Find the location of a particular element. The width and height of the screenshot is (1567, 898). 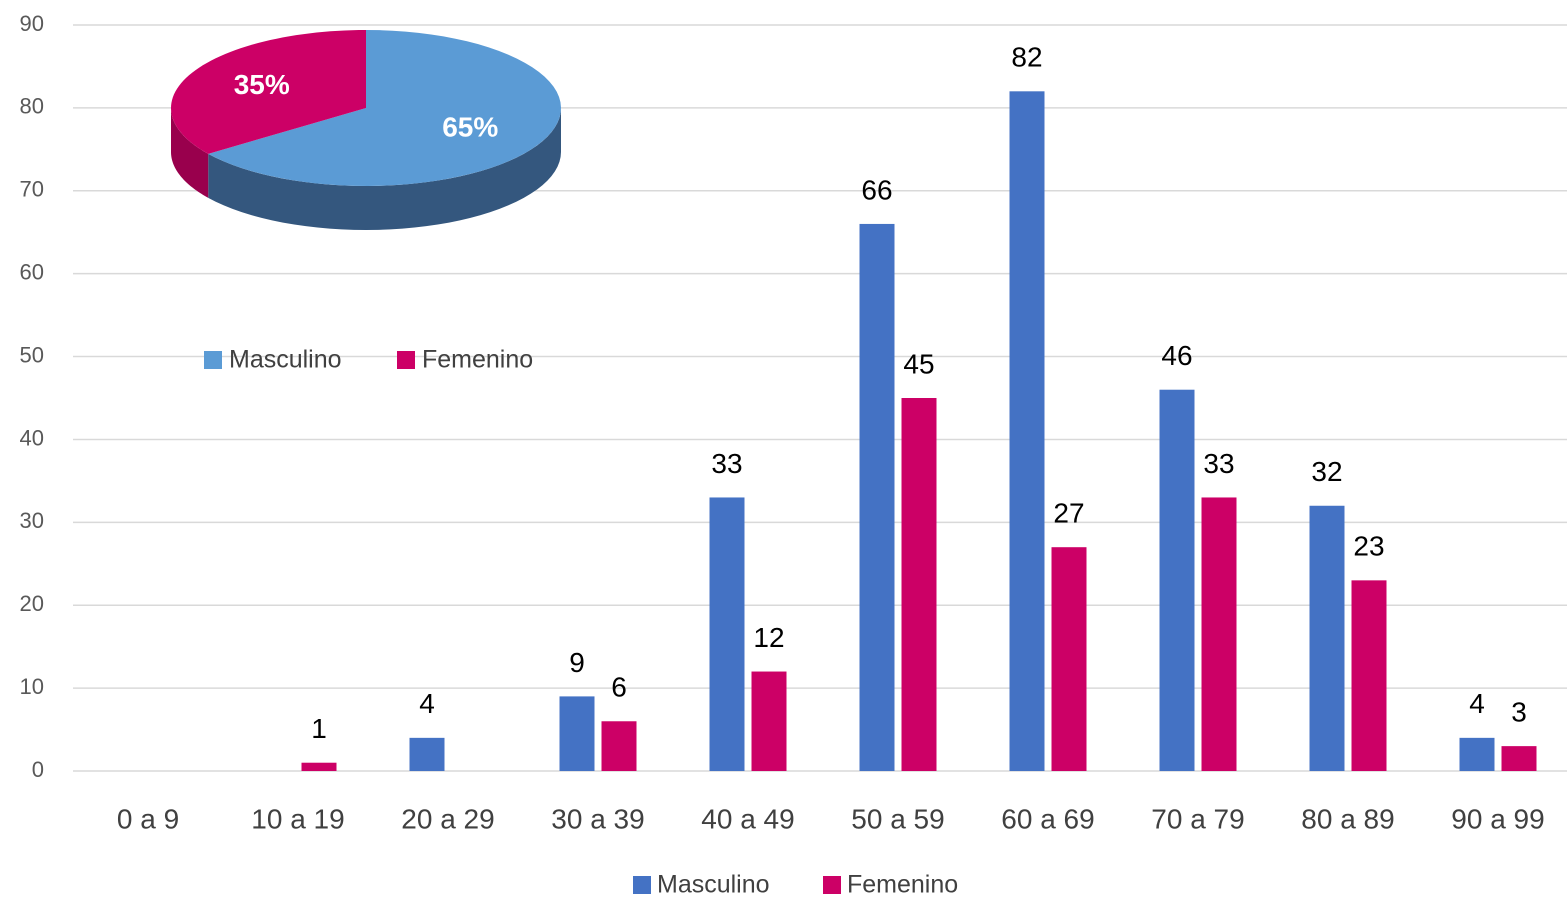

x-tick-label: 70 a 79 is located at coordinates (1197, 818).